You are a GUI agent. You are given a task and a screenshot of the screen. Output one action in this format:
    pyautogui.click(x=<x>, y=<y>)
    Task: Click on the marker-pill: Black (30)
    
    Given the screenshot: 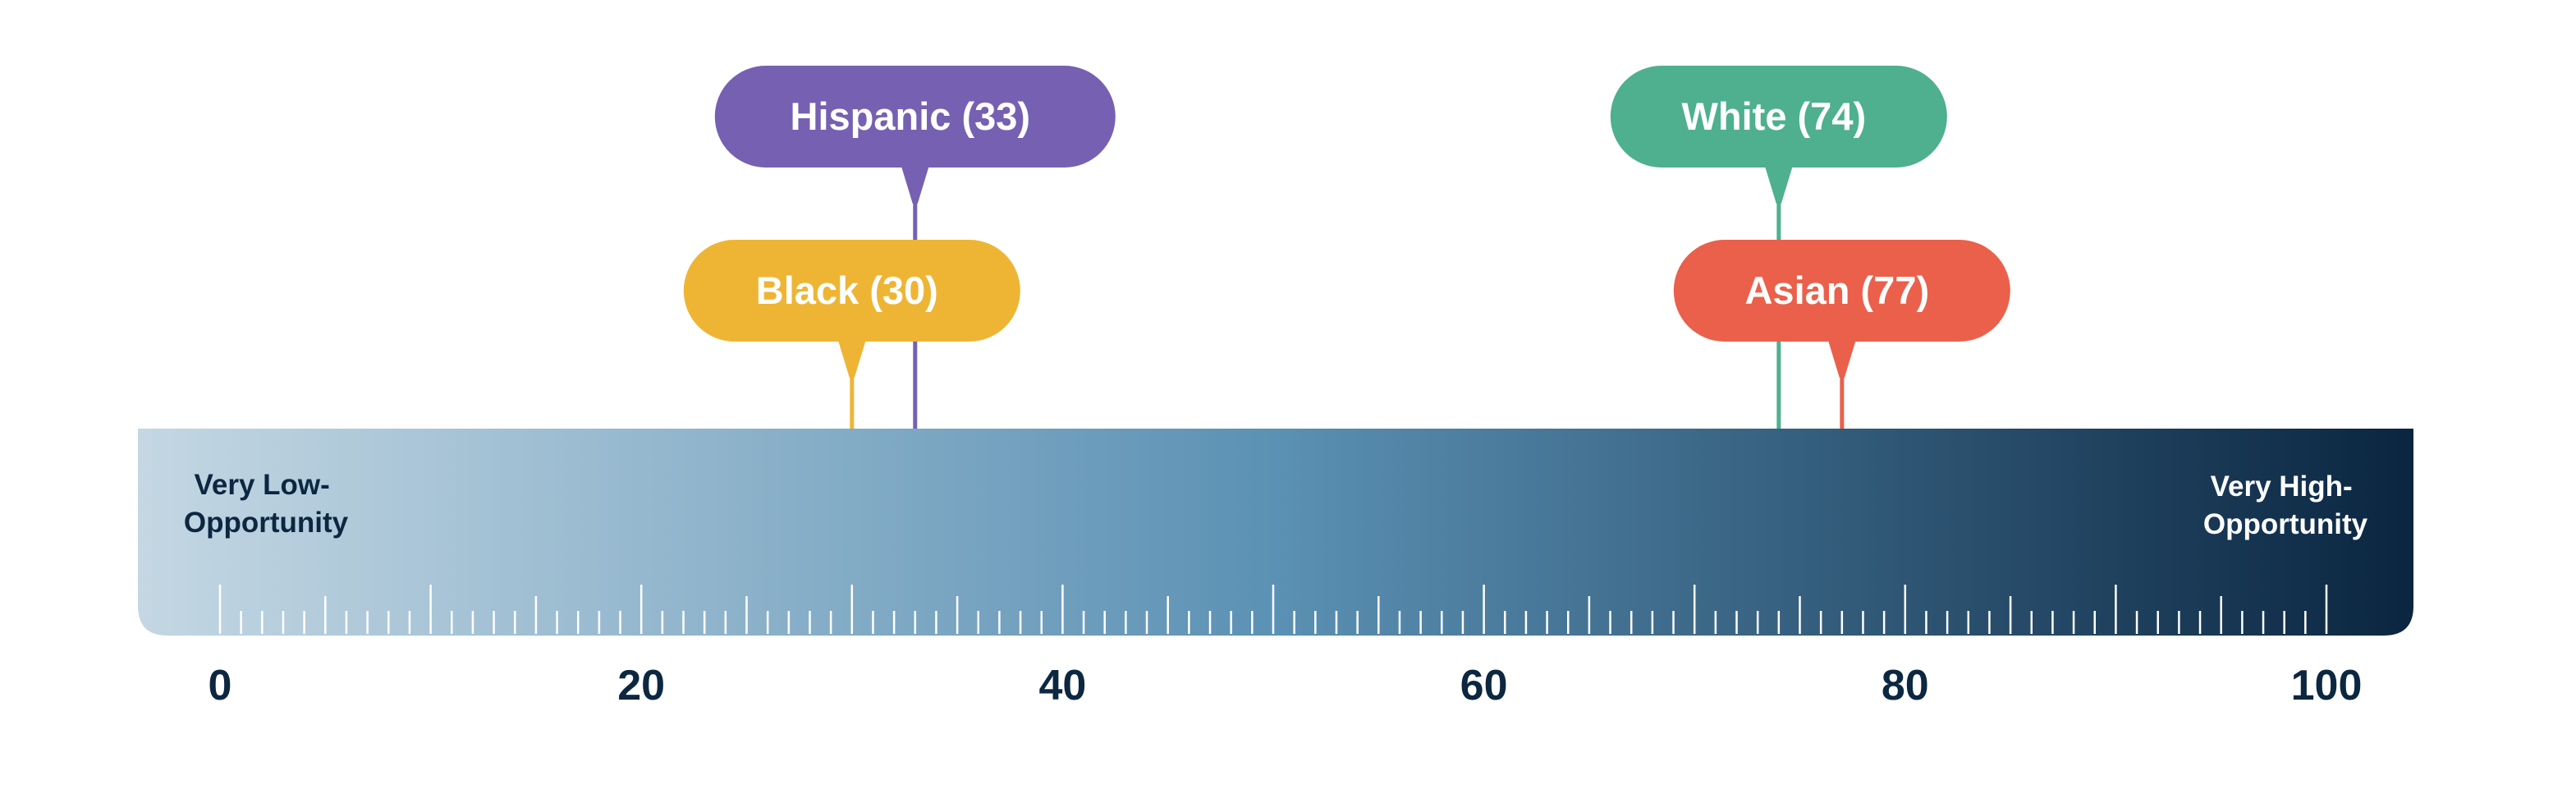 What is the action you would take?
    pyautogui.click(x=851, y=309)
    